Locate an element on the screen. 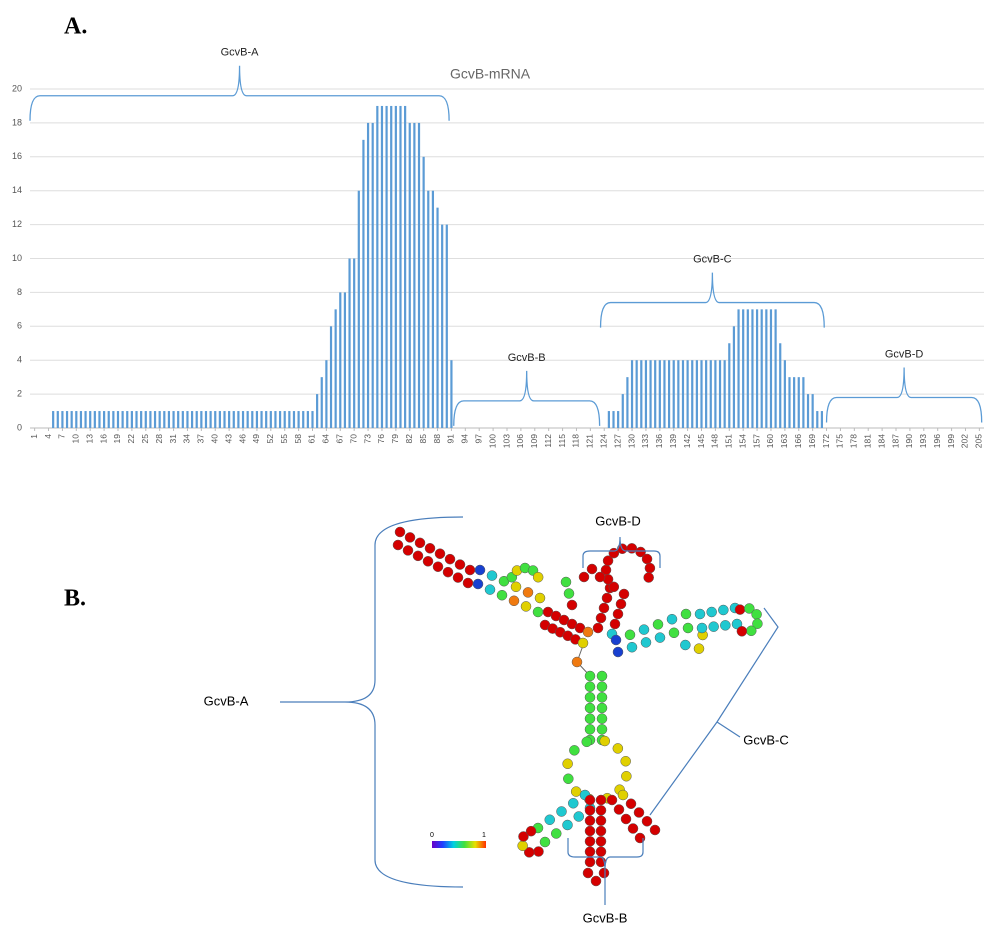 The height and width of the screenshot is (942, 1000). scale-label: 1 is located at coordinates (484, 835).